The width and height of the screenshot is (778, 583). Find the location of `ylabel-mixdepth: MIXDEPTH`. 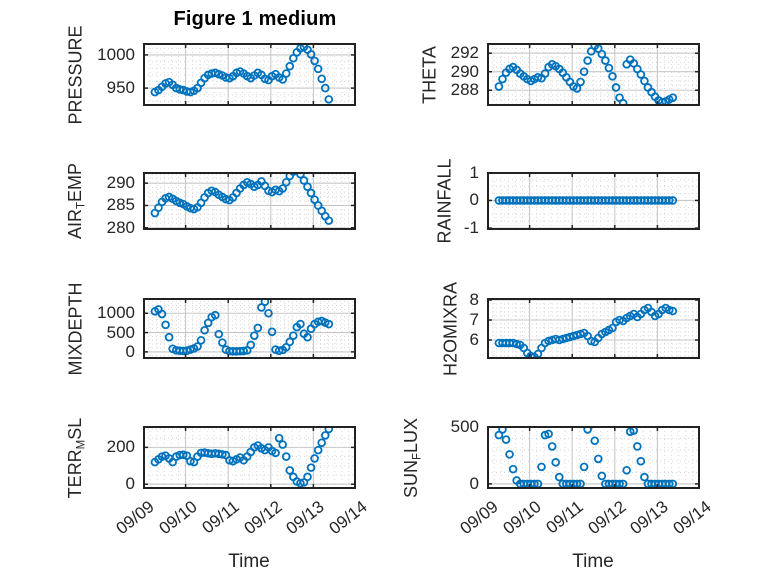

ylabel-mixdepth: MIXDEPTH is located at coordinates (75, 328).